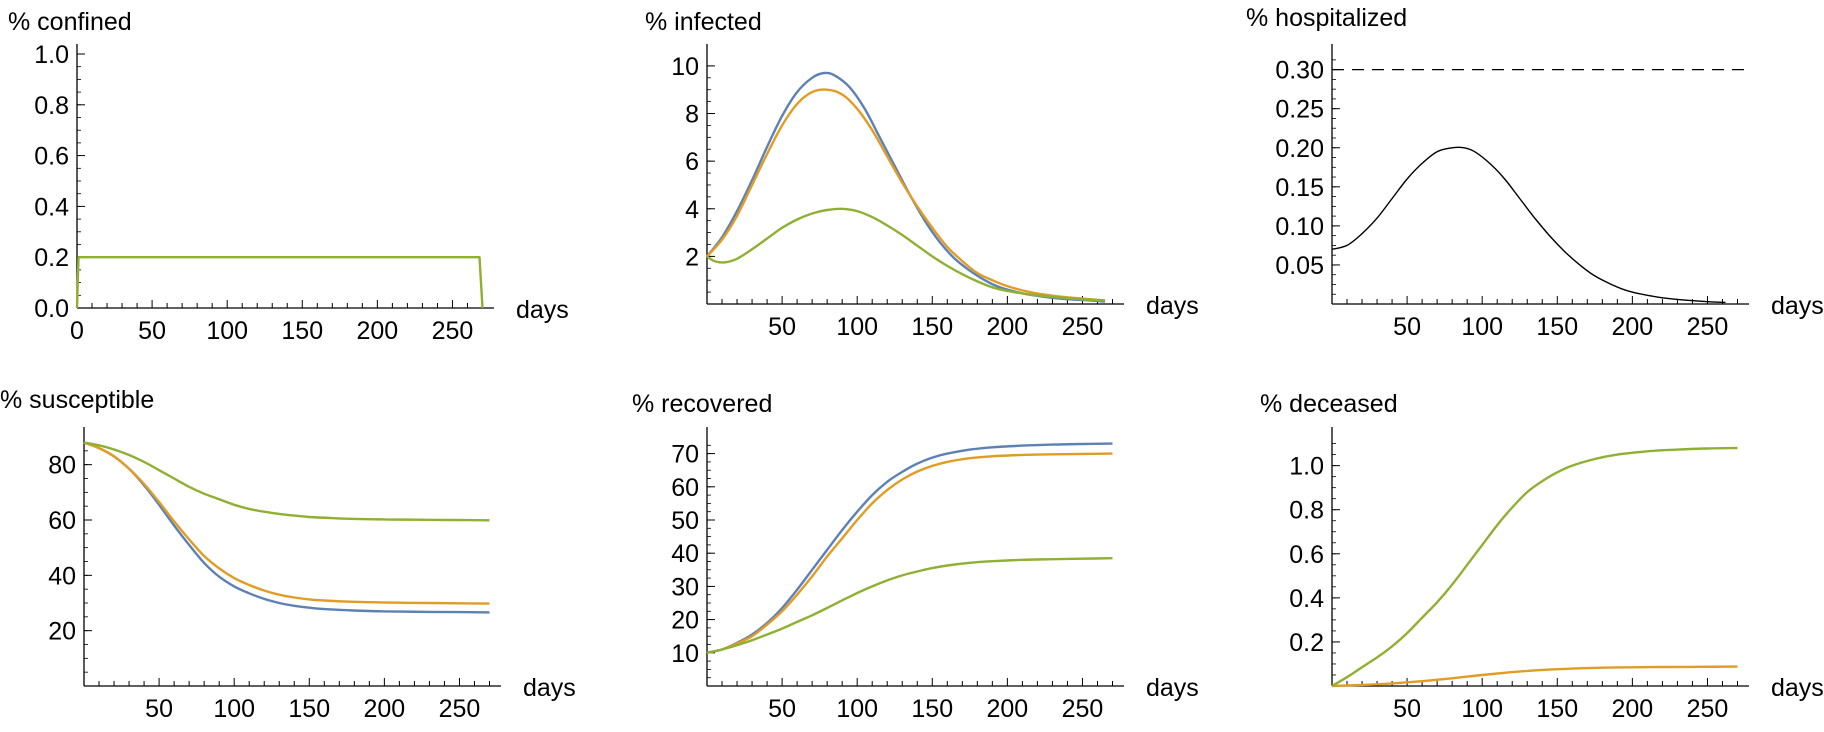 The width and height of the screenshot is (1824, 732). Describe the element at coordinates (1299, 71) in the screenshot. I see `y-tick-label: 0.30` at that location.